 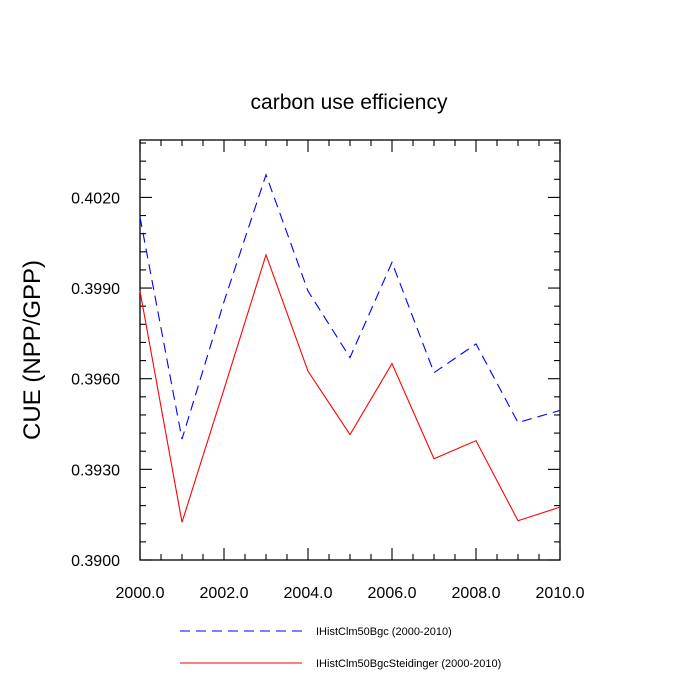 I want to click on x-tick-label: 2008.0, so click(x=476, y=593).